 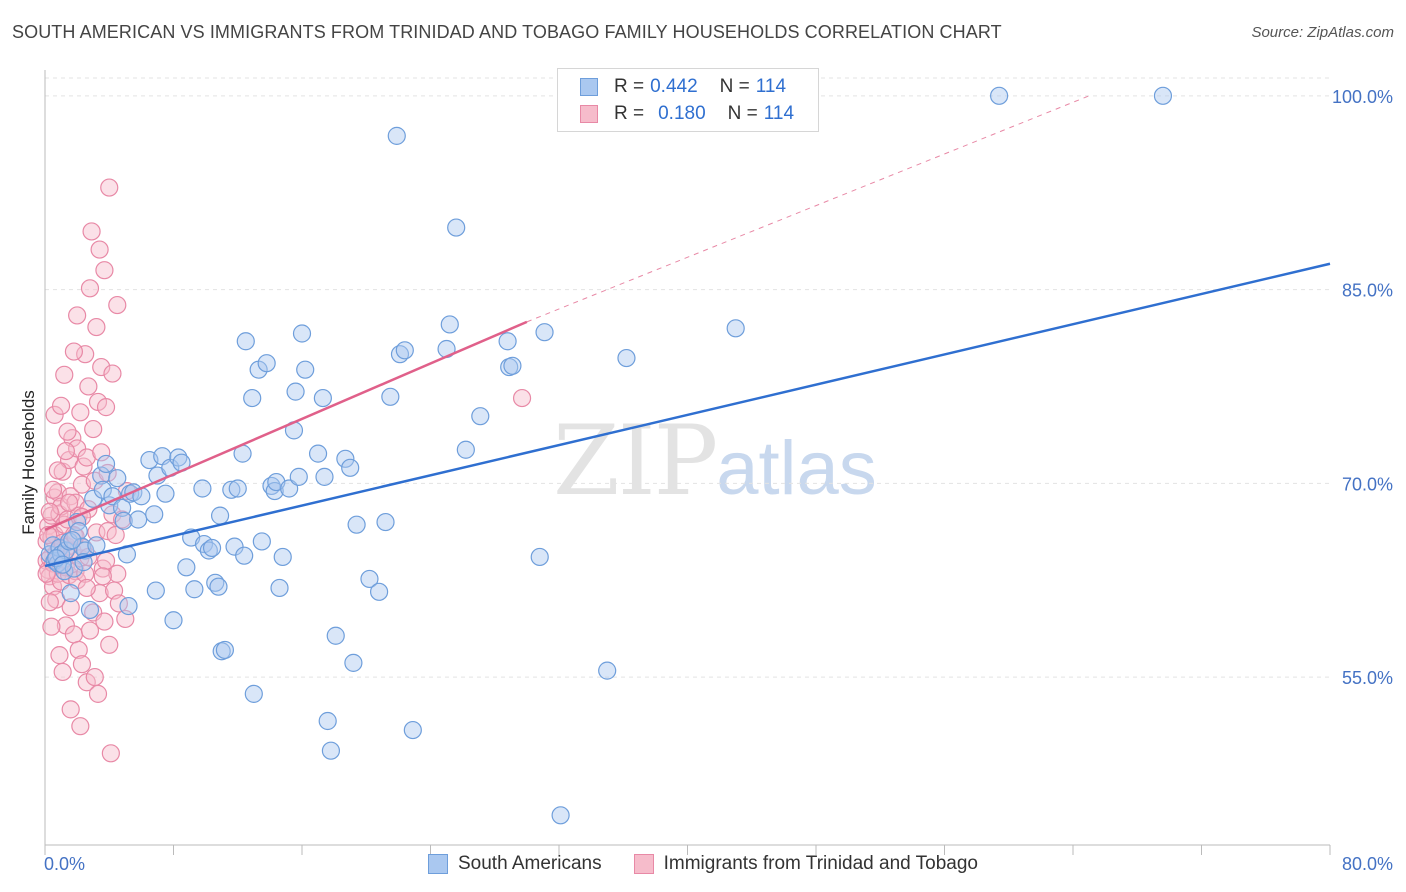 I want to click on watermark-atlas: atlas, so click(x=796, y=468).